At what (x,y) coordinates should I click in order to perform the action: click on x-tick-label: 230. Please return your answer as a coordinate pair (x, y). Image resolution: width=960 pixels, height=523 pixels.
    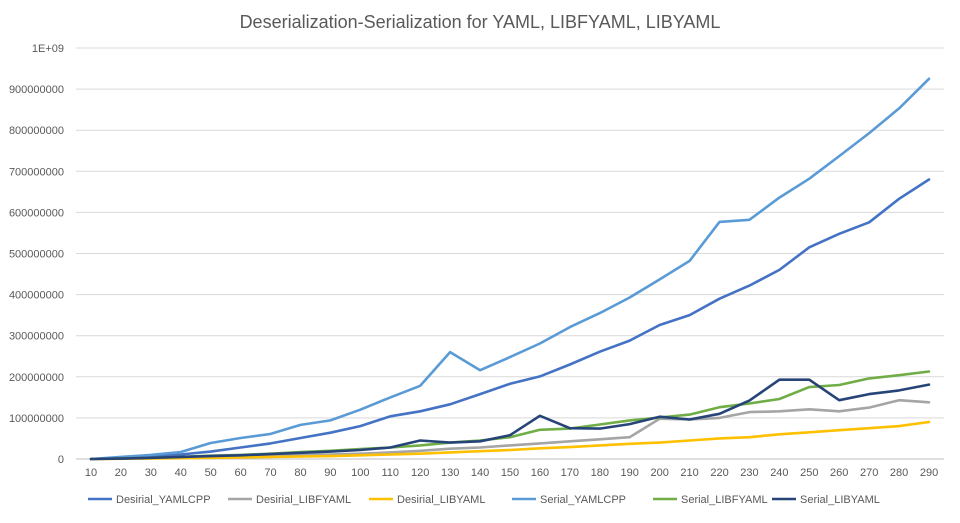
    Looking at the image, I should click on (749, 473).